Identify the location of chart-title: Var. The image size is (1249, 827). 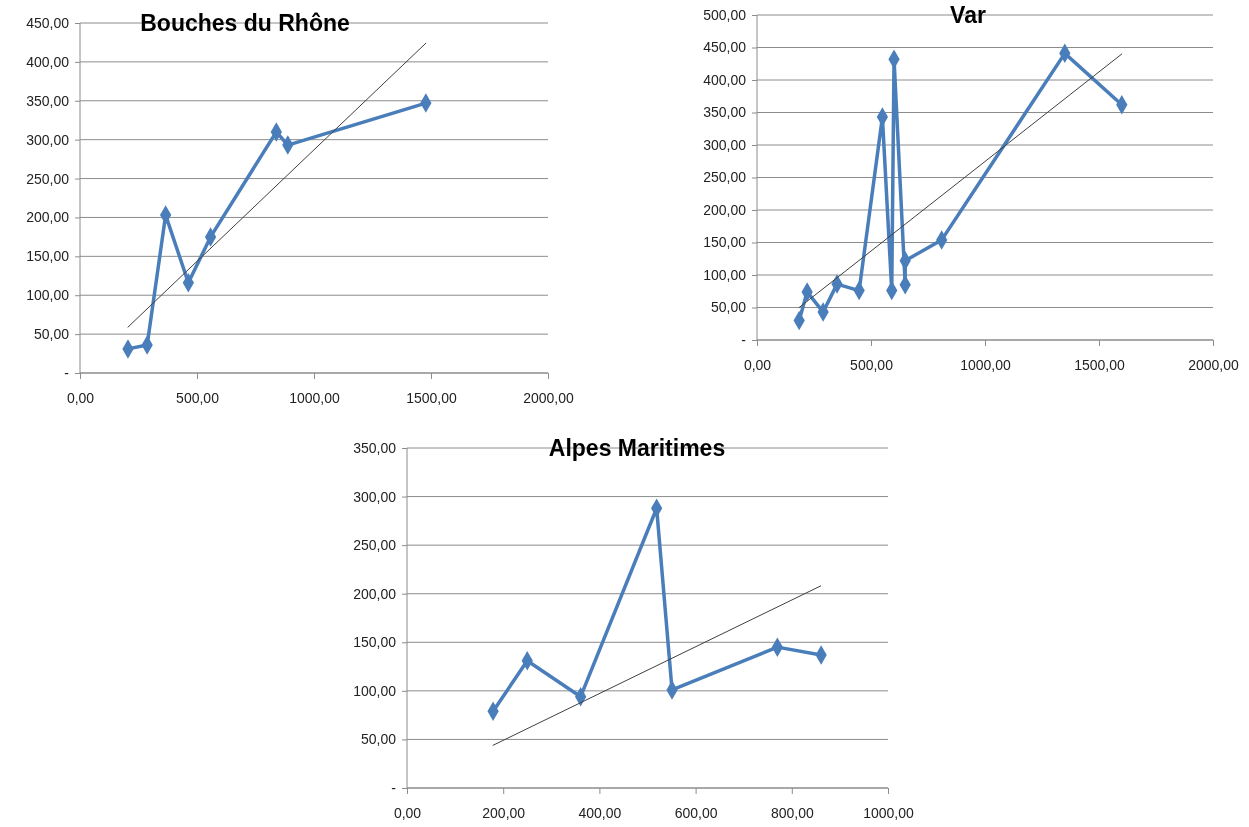
(968, 15).